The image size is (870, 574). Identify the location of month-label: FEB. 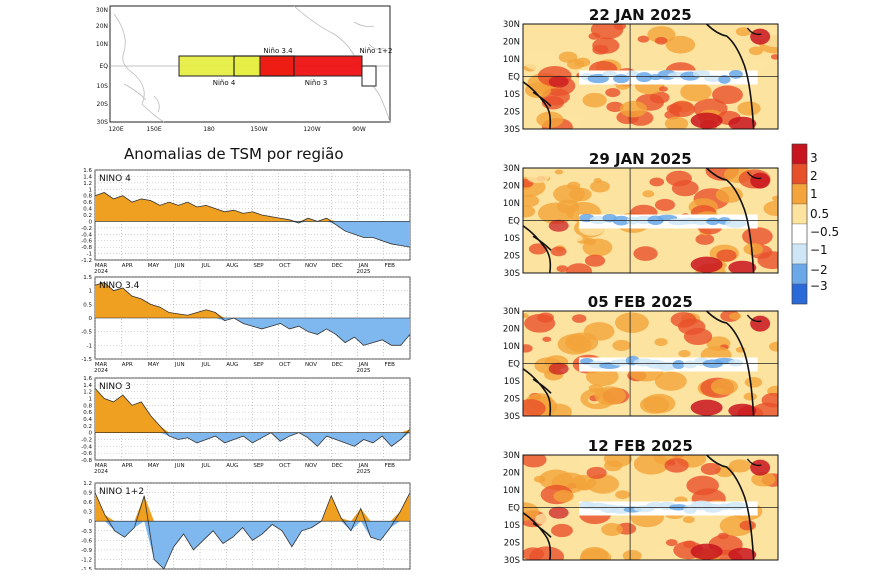
(390, 466).